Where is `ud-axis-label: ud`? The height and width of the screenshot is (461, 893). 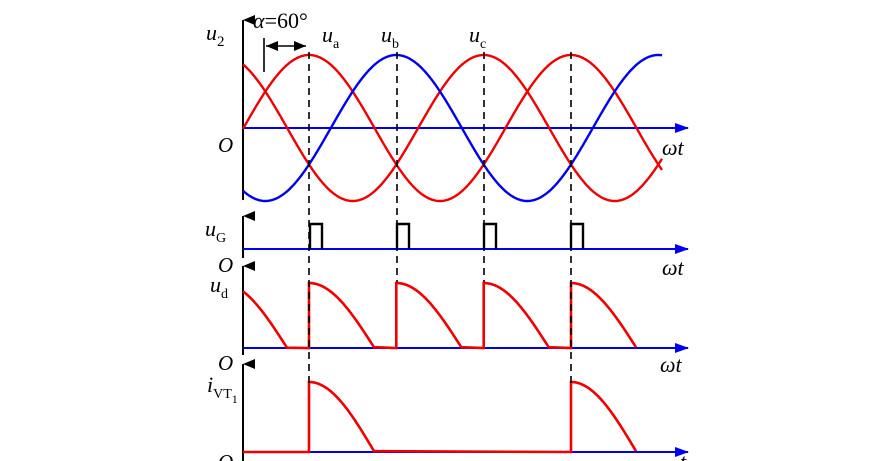
ud-axis-label: ud is located at coordinates (219, 287).